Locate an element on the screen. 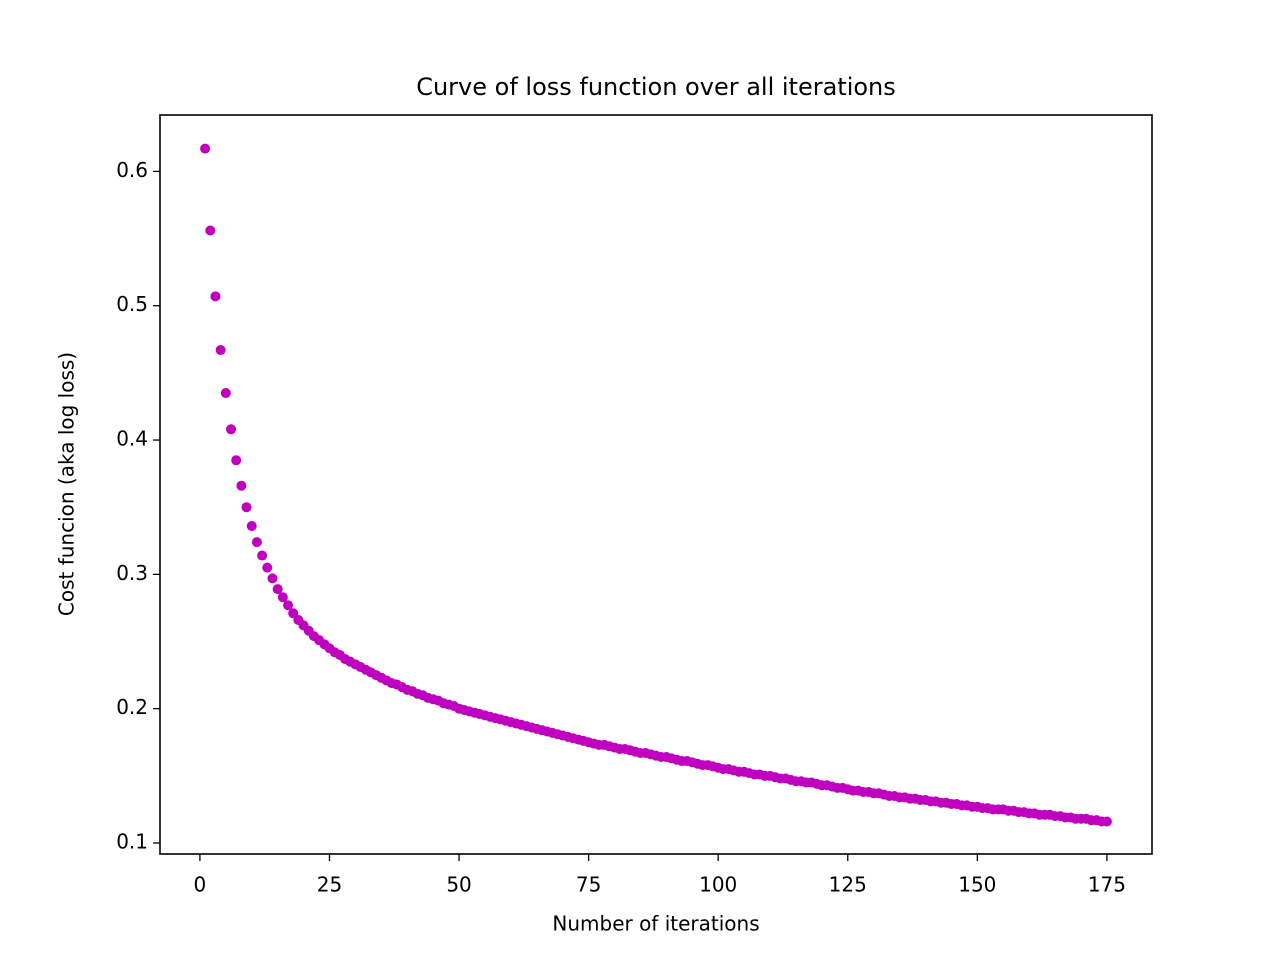 This screenshot has width=1280, height=960. x-tick-label: 100 is located at coordinates (718, 885).